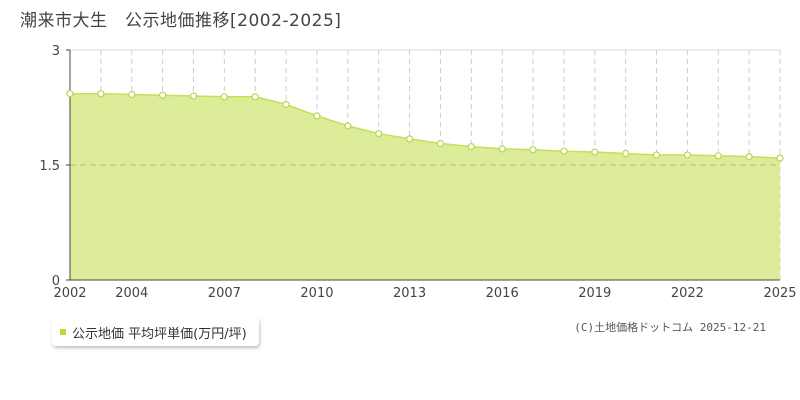  I want to click on x-tick-label: 2013, so click(409, 293).